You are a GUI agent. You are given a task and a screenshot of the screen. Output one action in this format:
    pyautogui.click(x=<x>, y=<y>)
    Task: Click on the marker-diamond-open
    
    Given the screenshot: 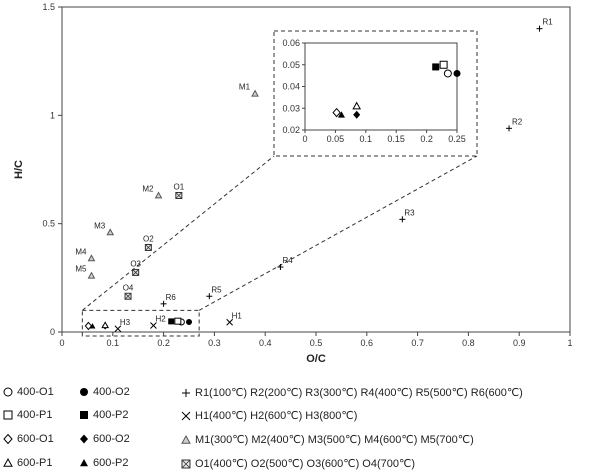 What is the action you would take?
    pyautogui.click(x=8, y=439)
    